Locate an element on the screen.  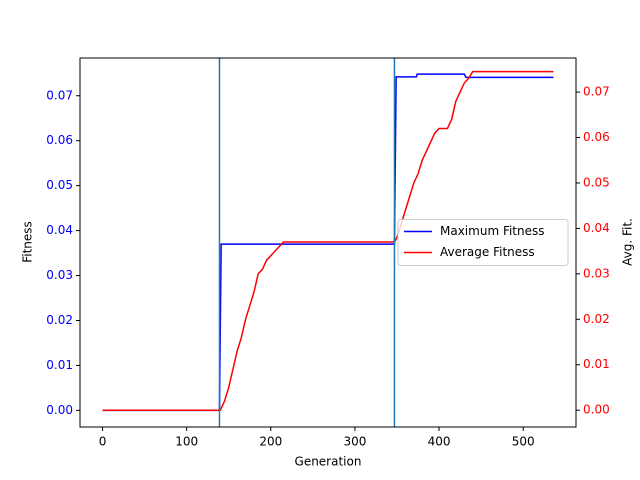
legend-label: Maximum Fitness is located at coordinates (492, 231).